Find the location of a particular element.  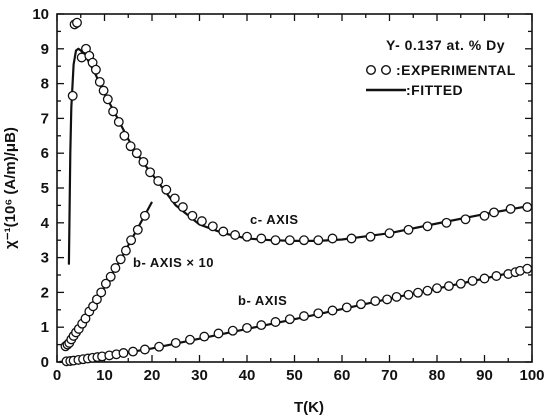

x-tick-label: 10 is located at coordinates (104, 375).